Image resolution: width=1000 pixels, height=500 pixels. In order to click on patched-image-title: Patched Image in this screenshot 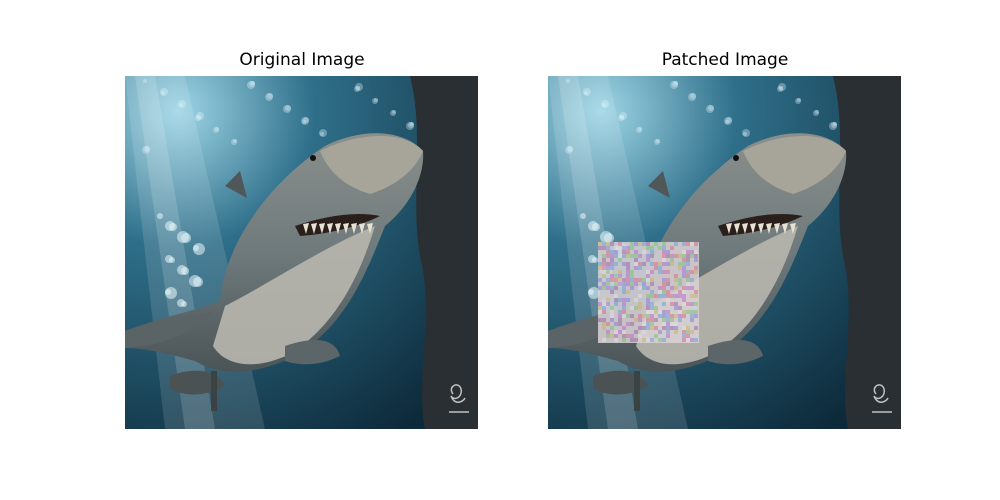, I will do `click(725, 60)`.